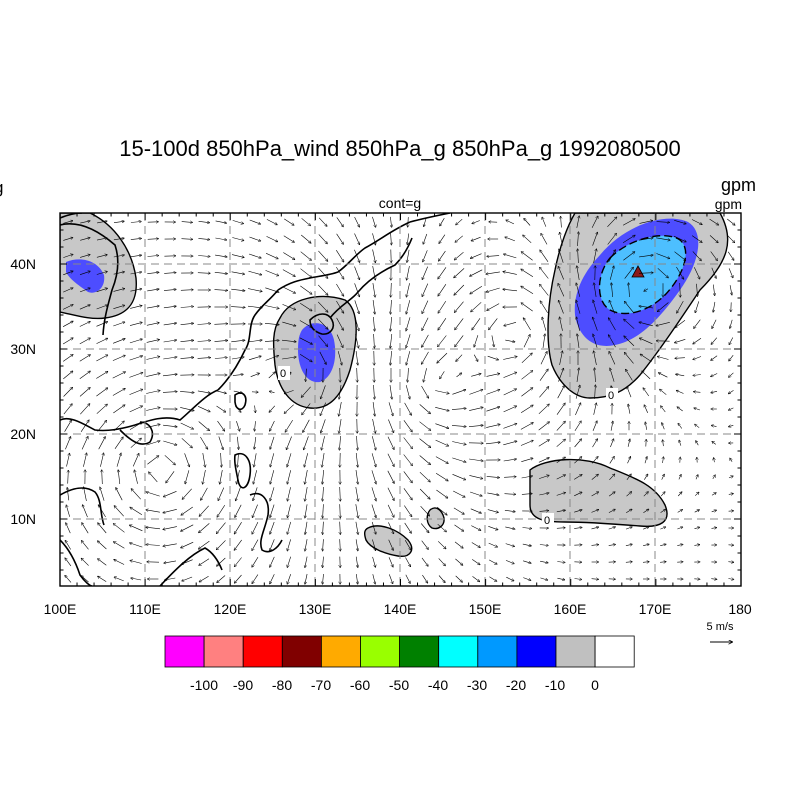 The width and height of the screenshot is (800, 800). I want to click on x-tick-100e: 100E, so click(60, 609).